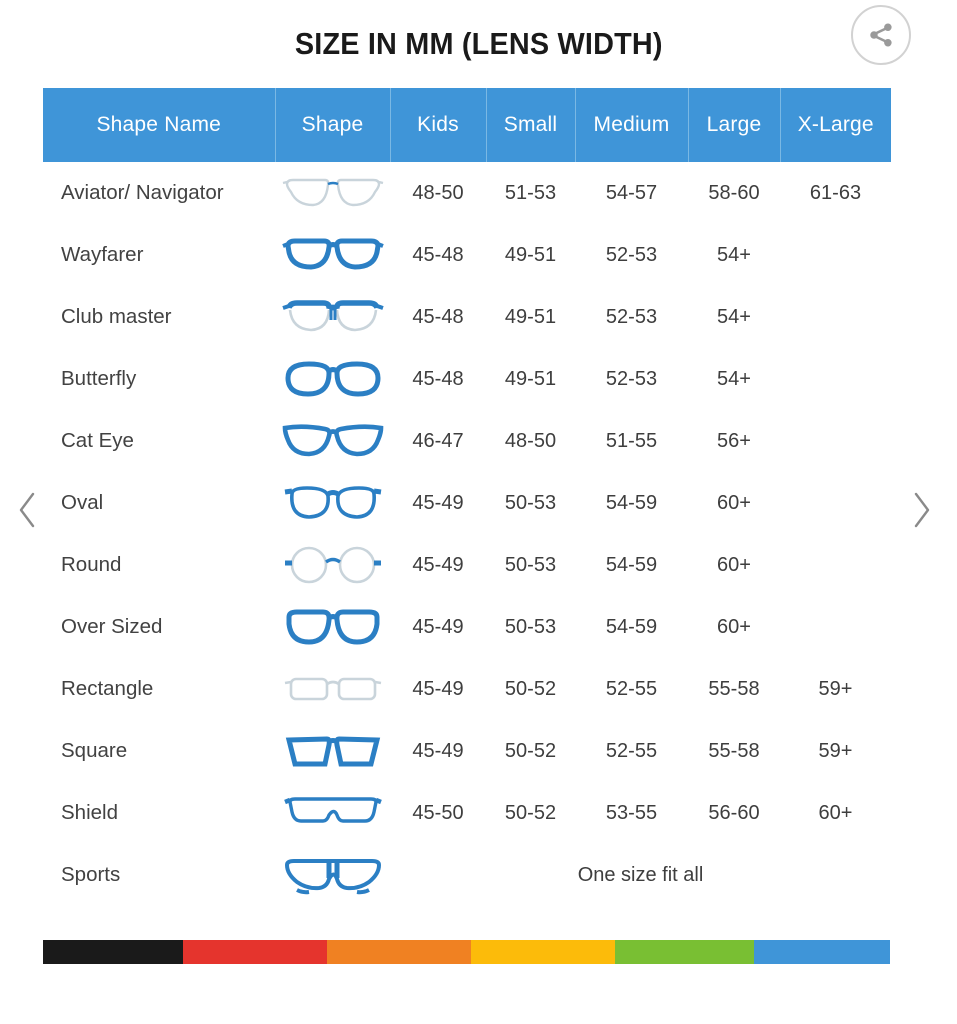 This screenshot has width=957, height=1024. I want to click on xlarge-size-cell: 61-63, so click(835, 192).